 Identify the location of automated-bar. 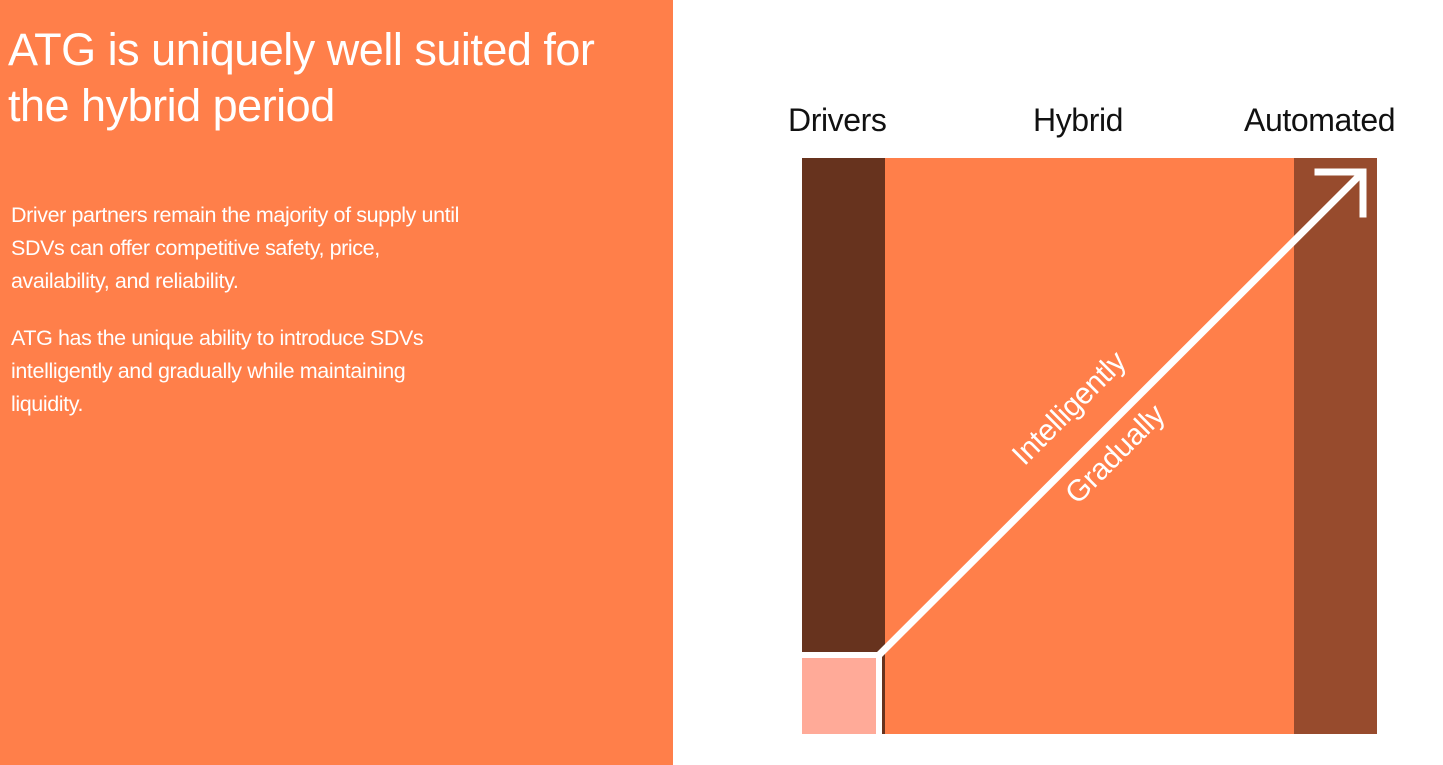
(1335, 446).